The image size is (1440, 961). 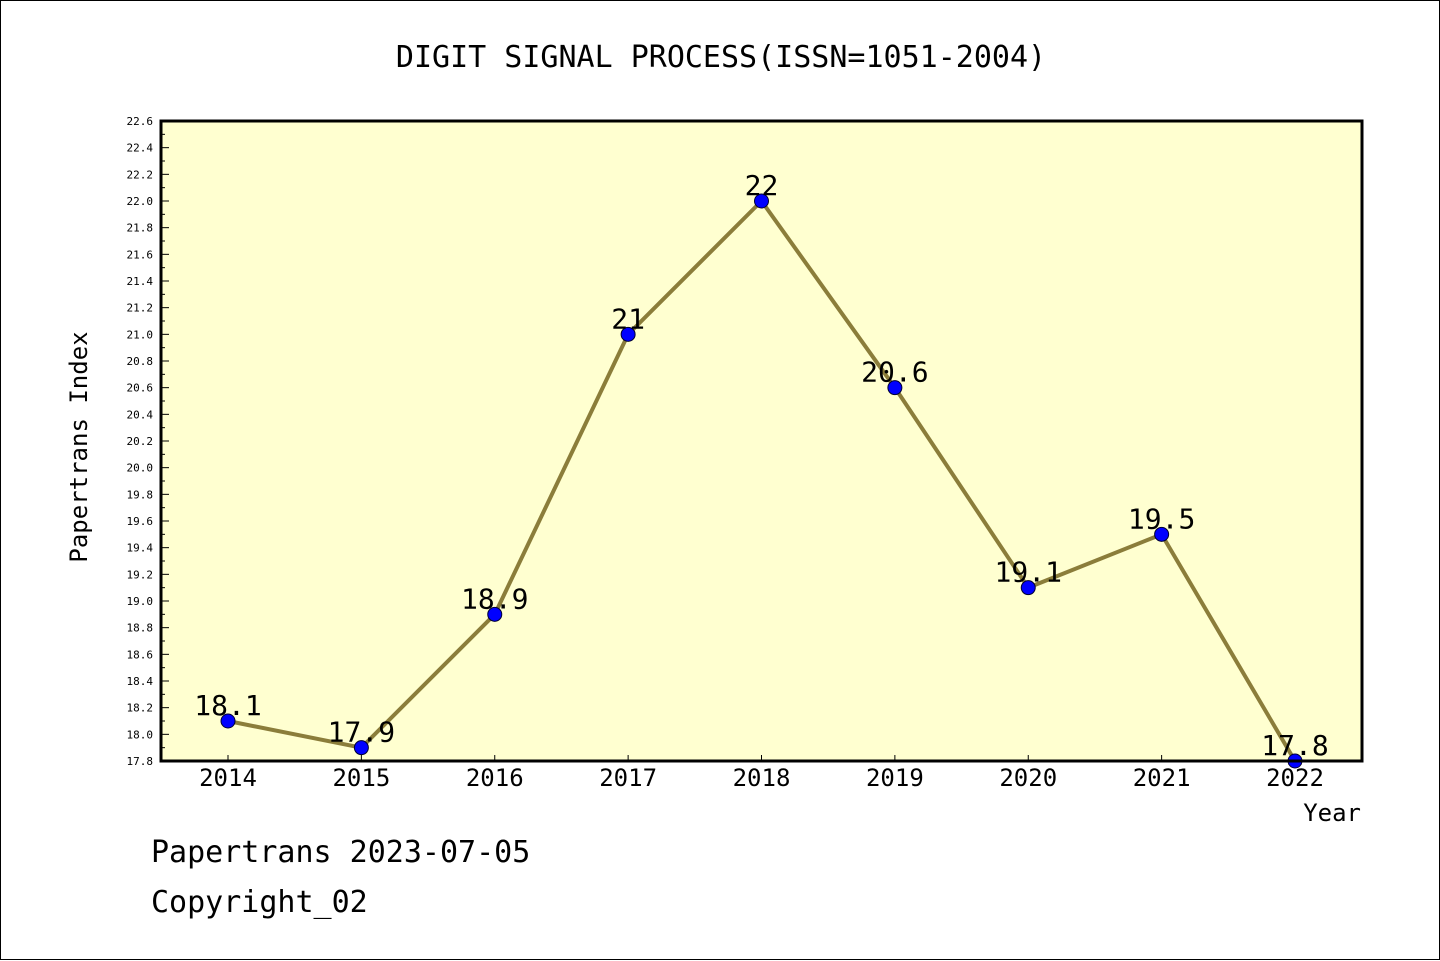 What do you see at coordinates (140, 174) in the screenshot?
I see `y-tick-label: 22.2` at bounding box center [140, 174].